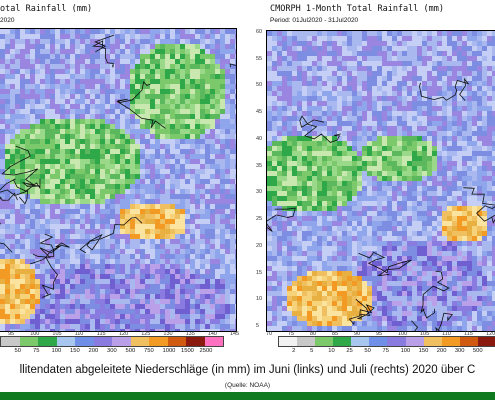 The image size is (495, 400). Describe the element at coordinates (259, 58) in the screenshot. I see `latitude-tick-label: 55` at that location.